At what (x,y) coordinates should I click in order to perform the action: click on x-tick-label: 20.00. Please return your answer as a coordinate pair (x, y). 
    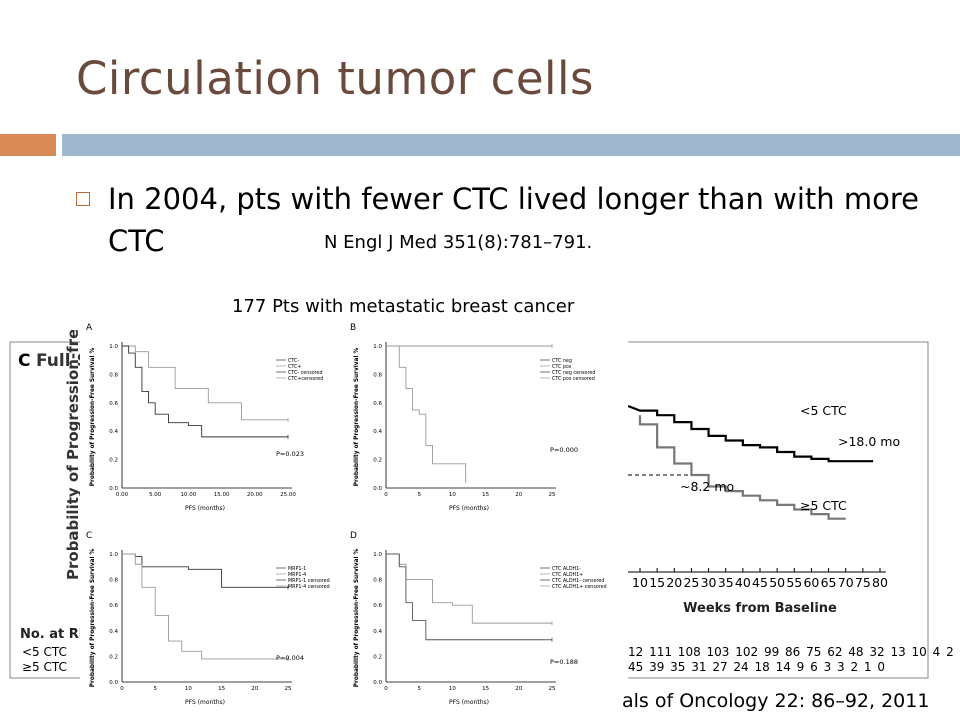
    Looking at the image, I should click on (255, 495).